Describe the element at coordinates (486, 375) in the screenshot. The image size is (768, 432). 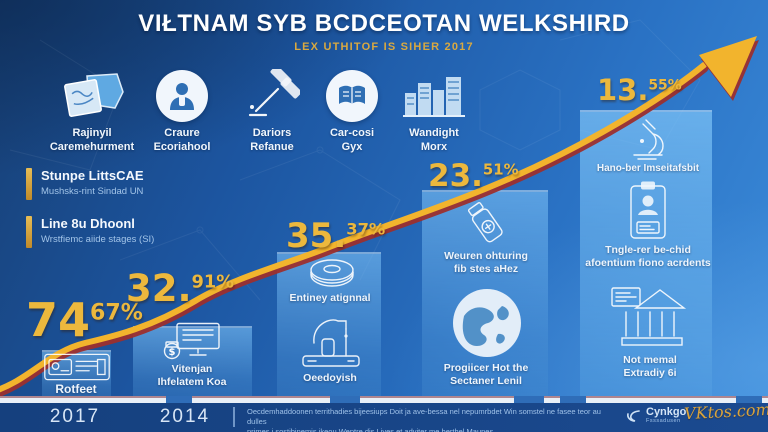
I see `column-label: Progiicer Hot the Sectaner Lenil` at that location.